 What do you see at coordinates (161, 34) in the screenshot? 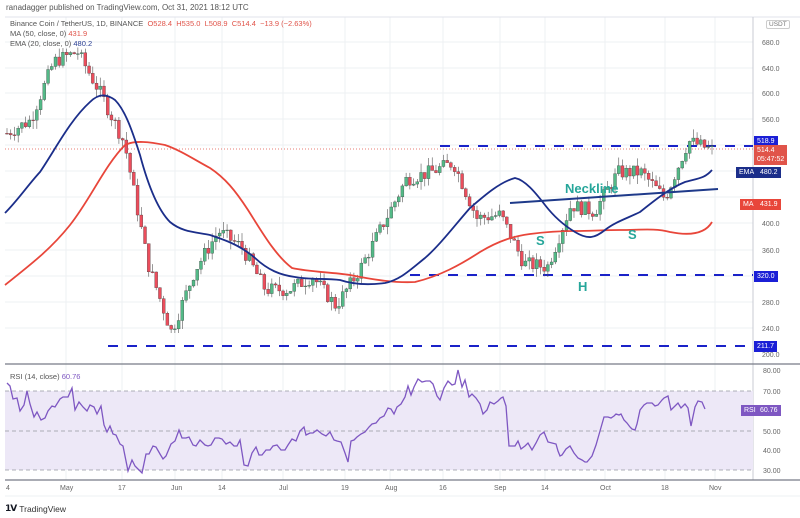
I see `ma-legend: MA (50, close, 0) 431.9` at bounding box center [161, 34].